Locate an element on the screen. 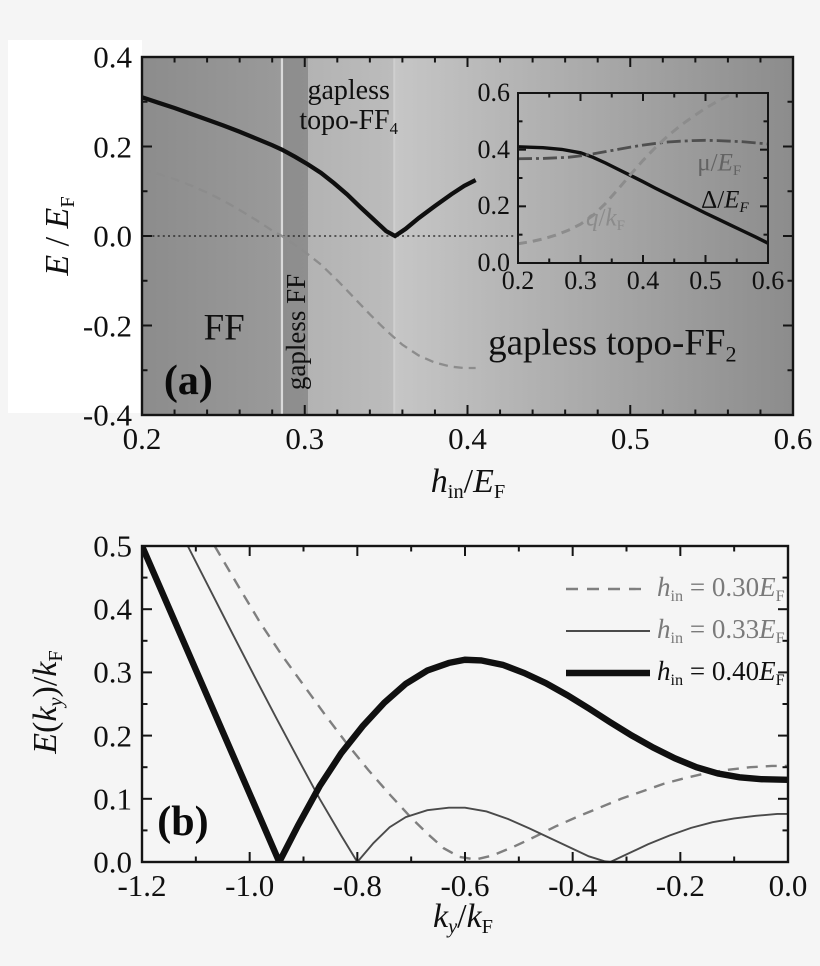 This screenshot has height=966, width=820. panel-a-x-tick-label: 0.6 is located at coordinates (793, 438).